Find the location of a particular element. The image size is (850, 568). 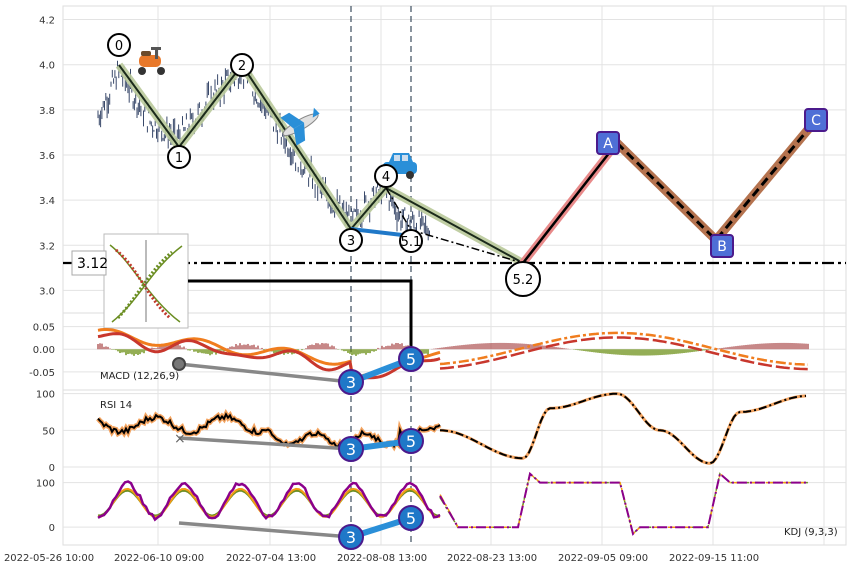

rsi-label: RSI 14 is located at coordinates (116, 405).